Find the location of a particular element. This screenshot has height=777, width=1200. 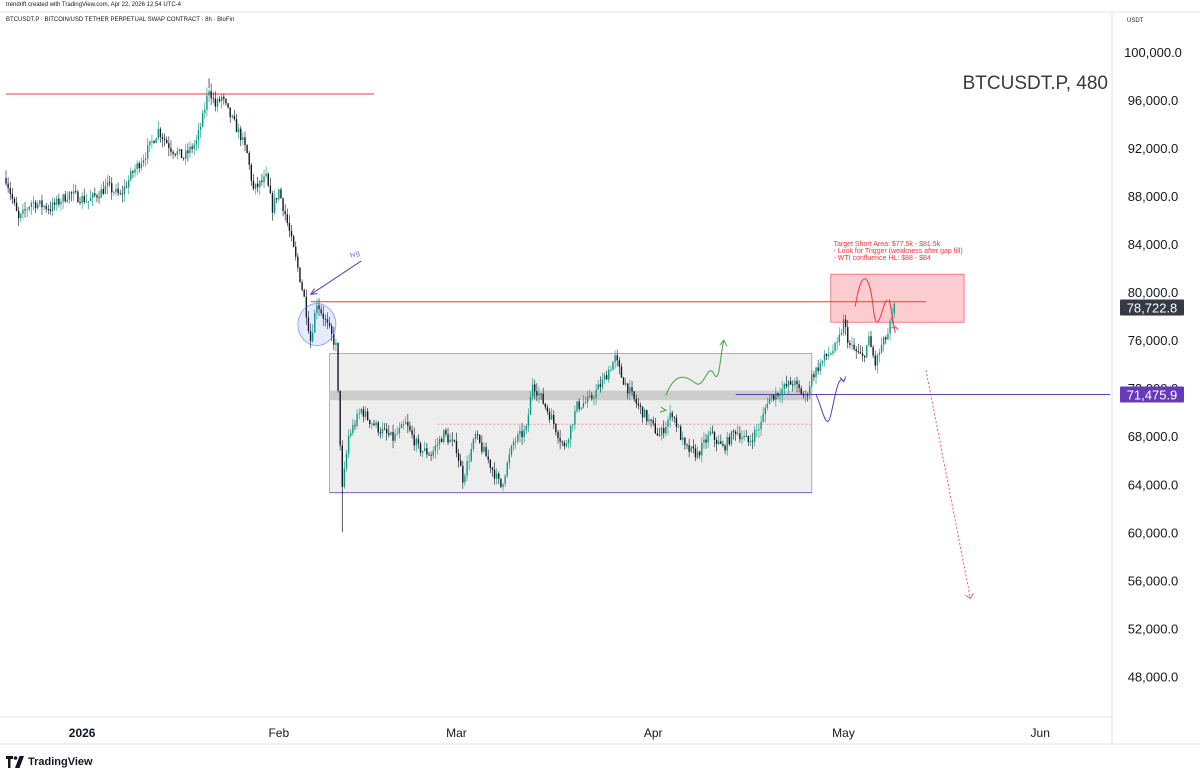

fvg-arrow-line is located at coordinates (336, 277).